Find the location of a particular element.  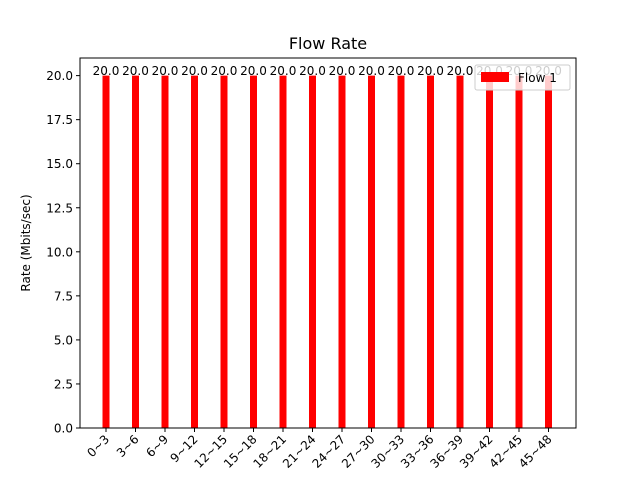

bar-39~42 is located at coordinates (489, 251).